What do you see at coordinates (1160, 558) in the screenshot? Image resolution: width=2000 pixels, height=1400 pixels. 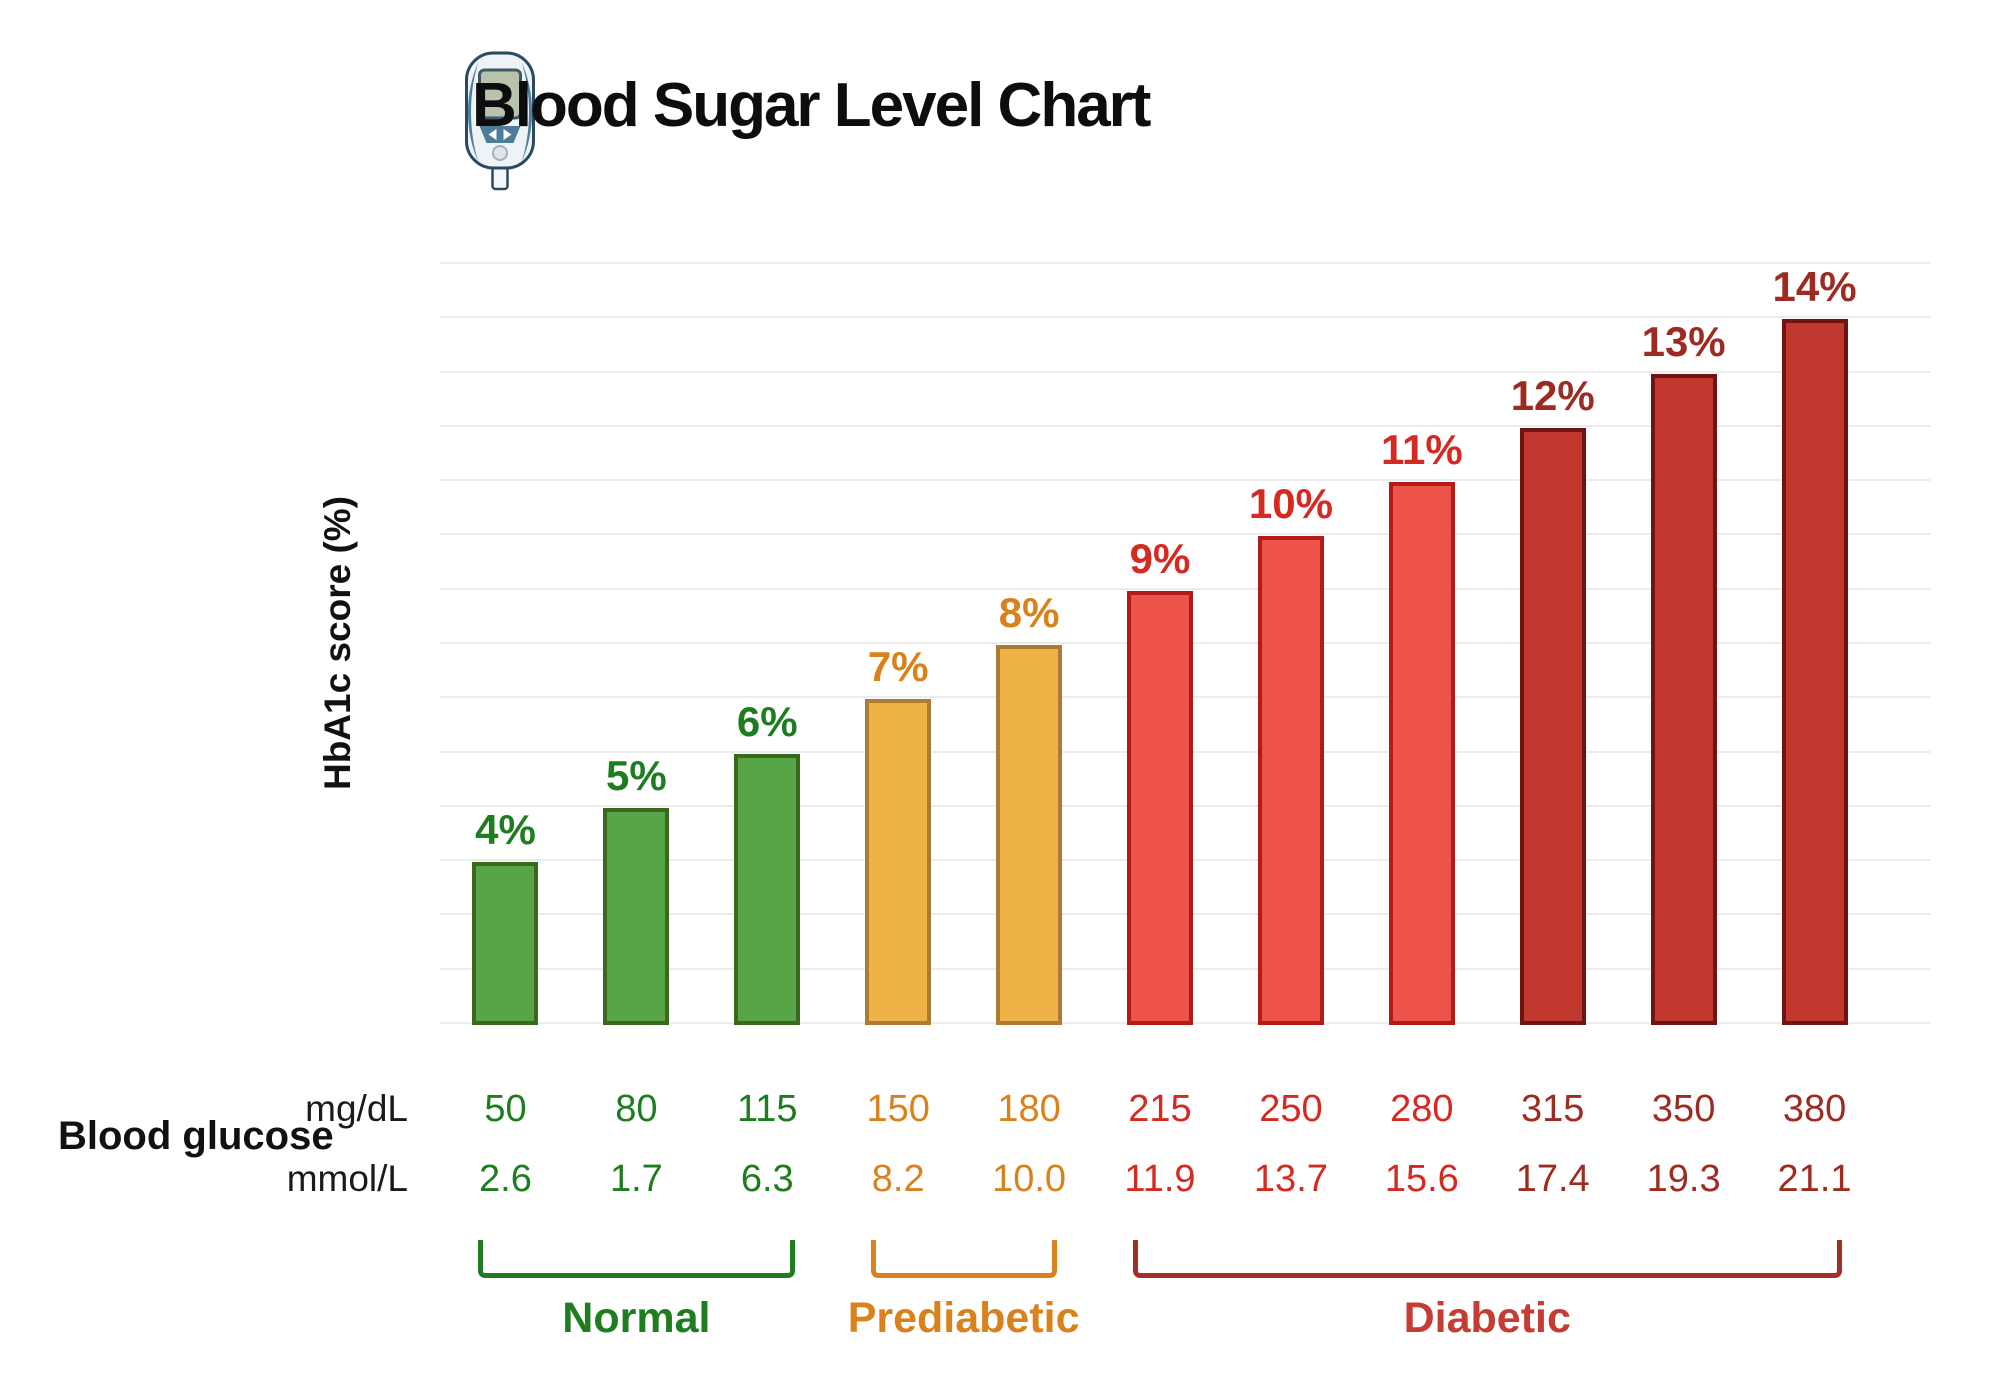 I see `bar-value-label: 9%` at bounding box center [1160, 558].